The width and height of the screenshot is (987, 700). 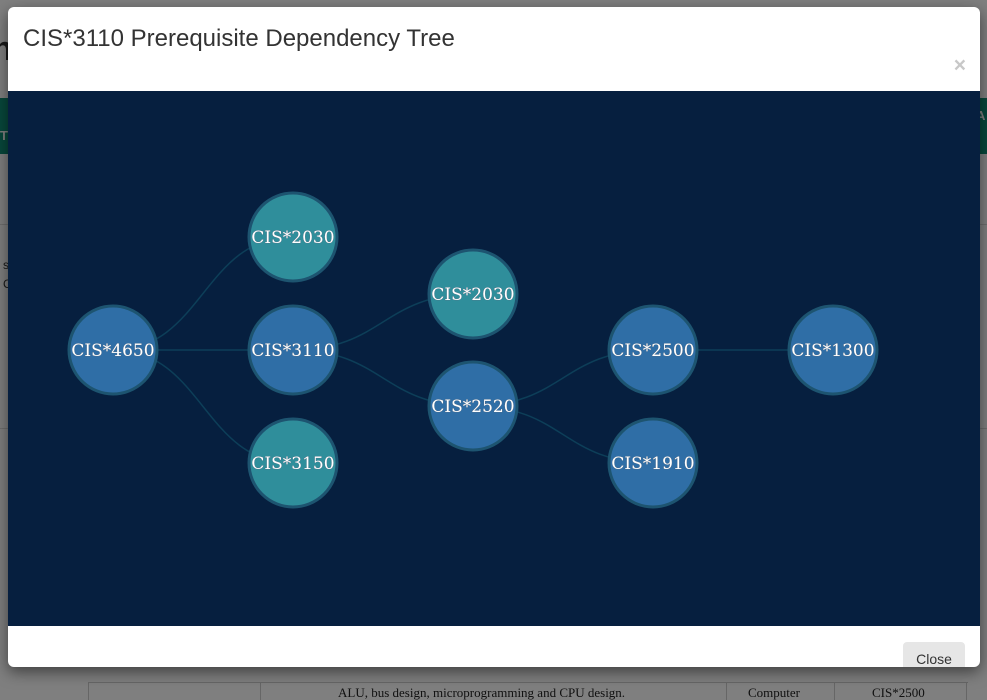 I want to click on graph-node-label: CIS*2520, so click(x=472, y=407).